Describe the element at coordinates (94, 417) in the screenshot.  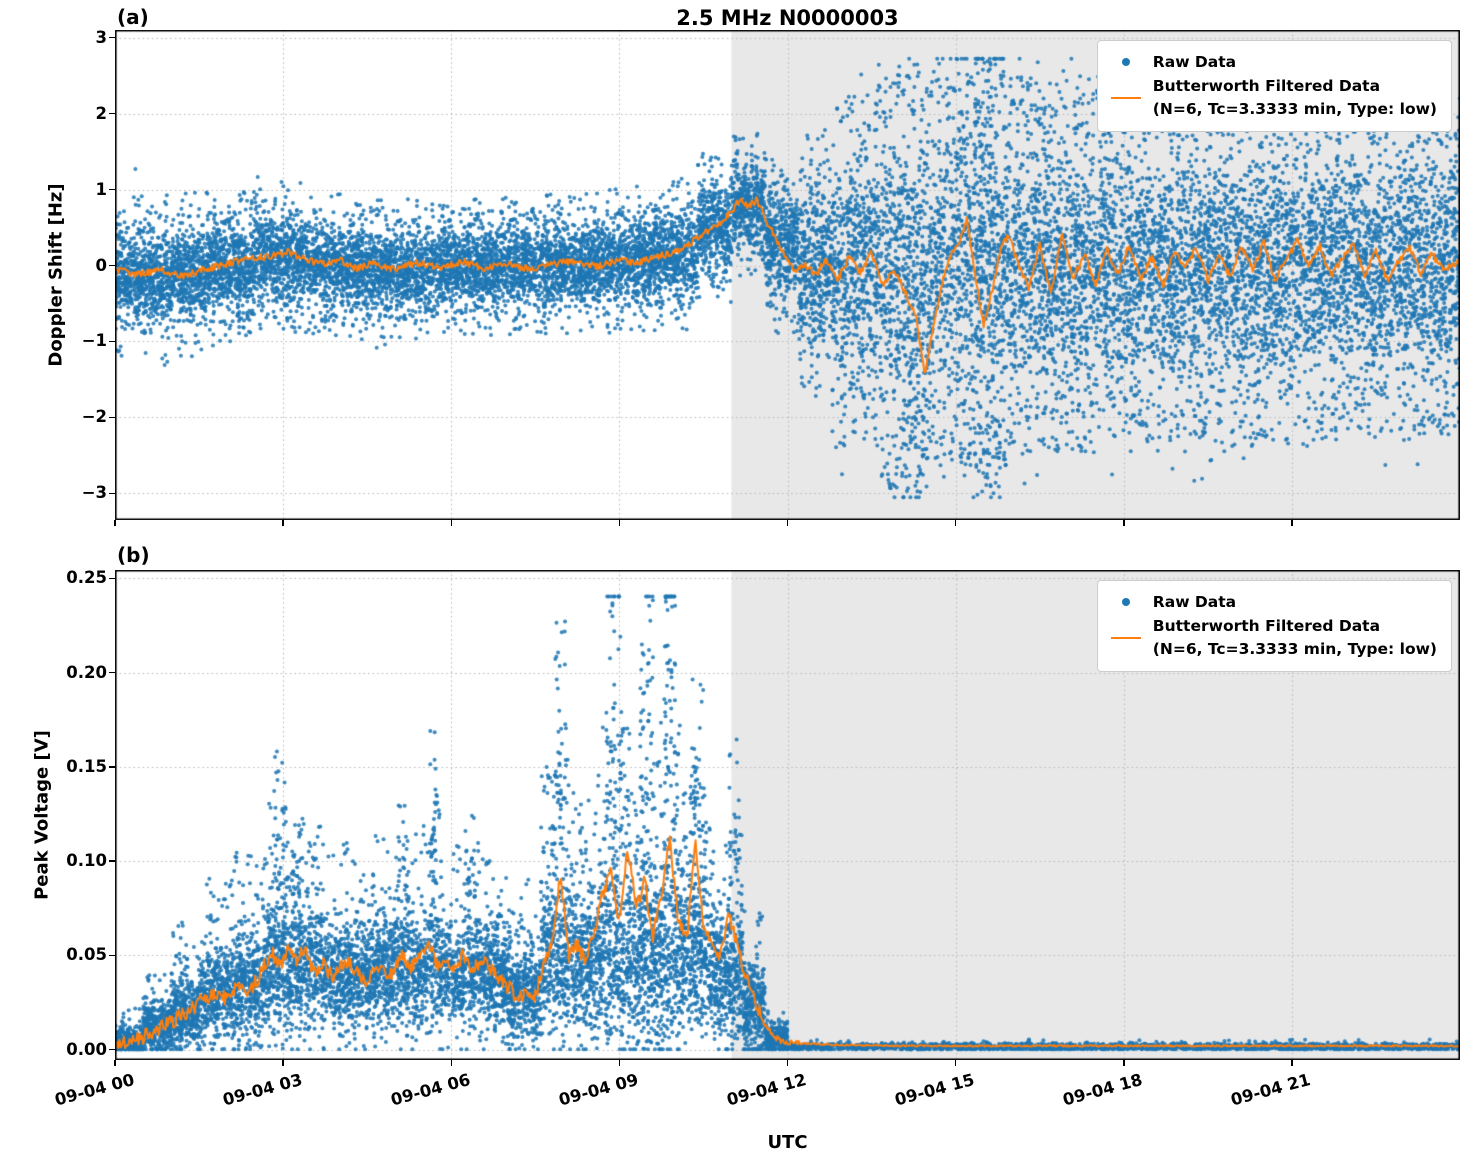
I see `y-tick-label: −2` at that location.